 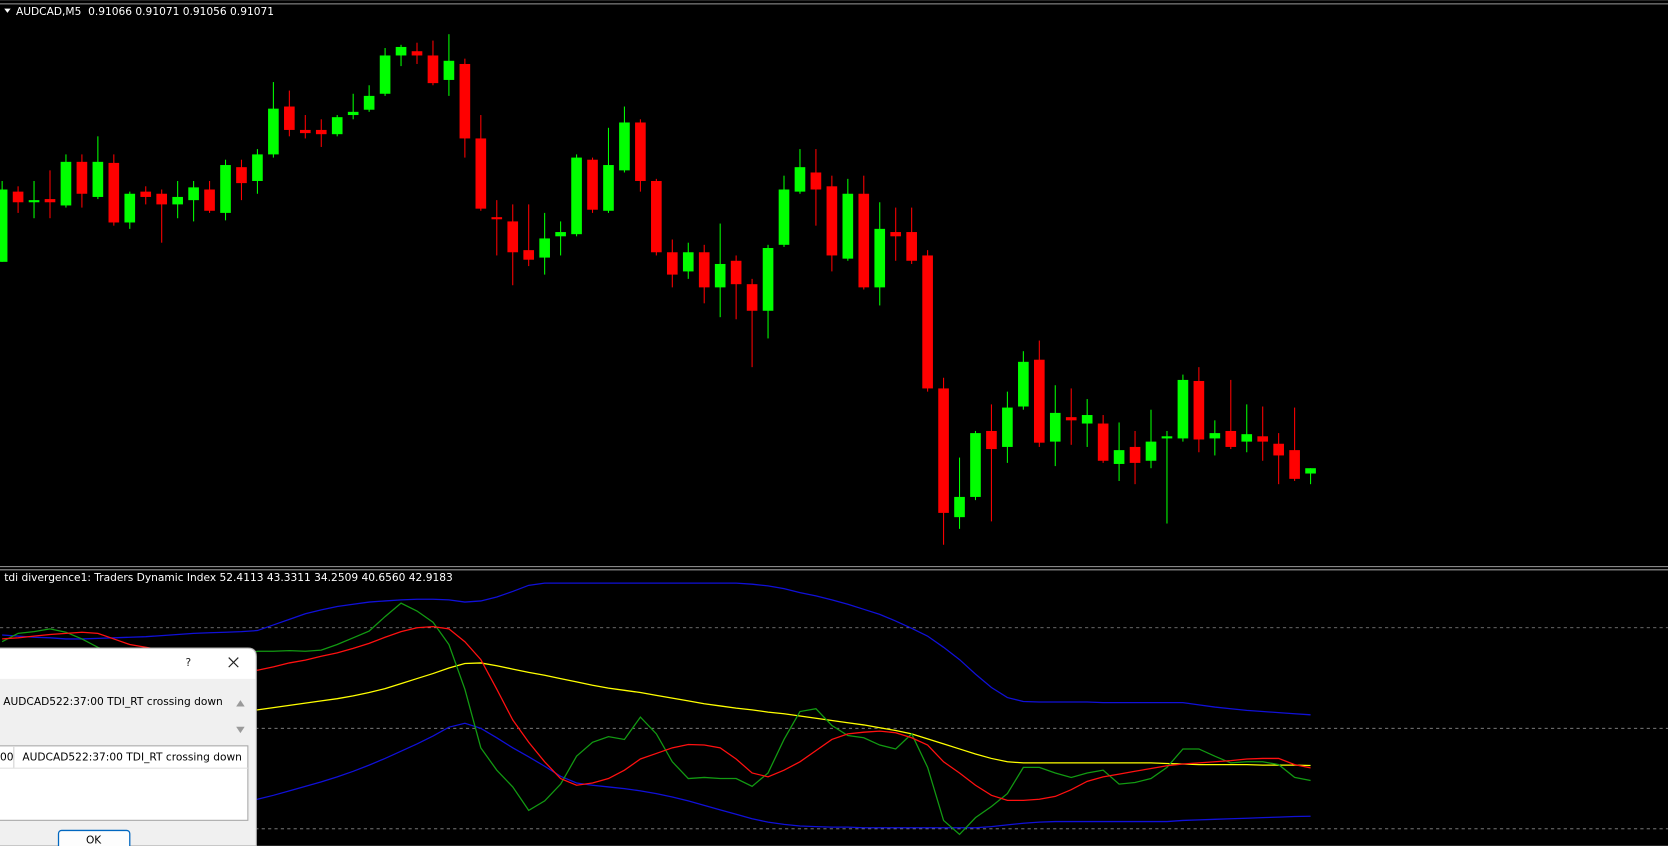 What do you see at coordinates (656, 649) in the screenshot?
I see `indicator-line` at bounding box center [656, 649].